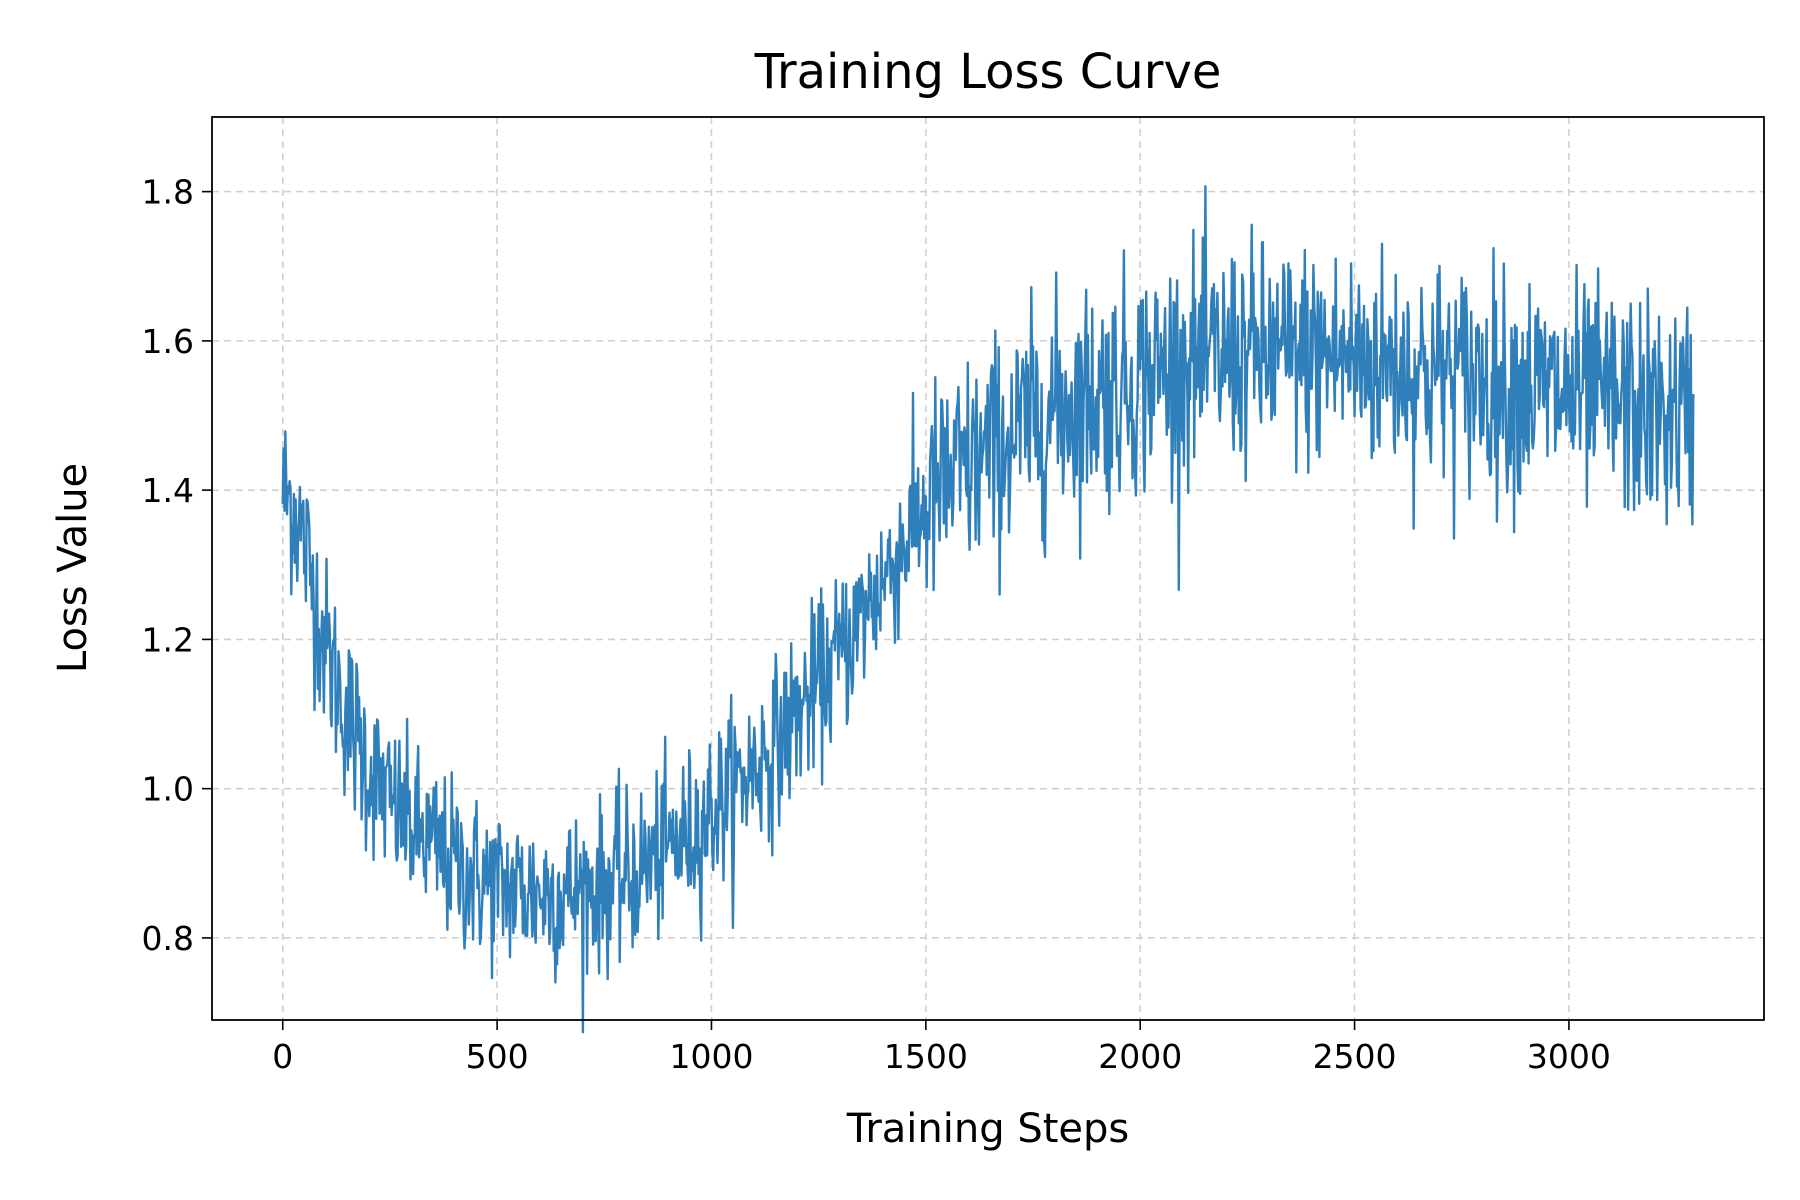 This screenshot has width=1800, height=1200. What do you see at coordinates (987, 1129) in the screenshot?
I see `x-axis-label: Training Steps` at bounding box center [987, 1129].